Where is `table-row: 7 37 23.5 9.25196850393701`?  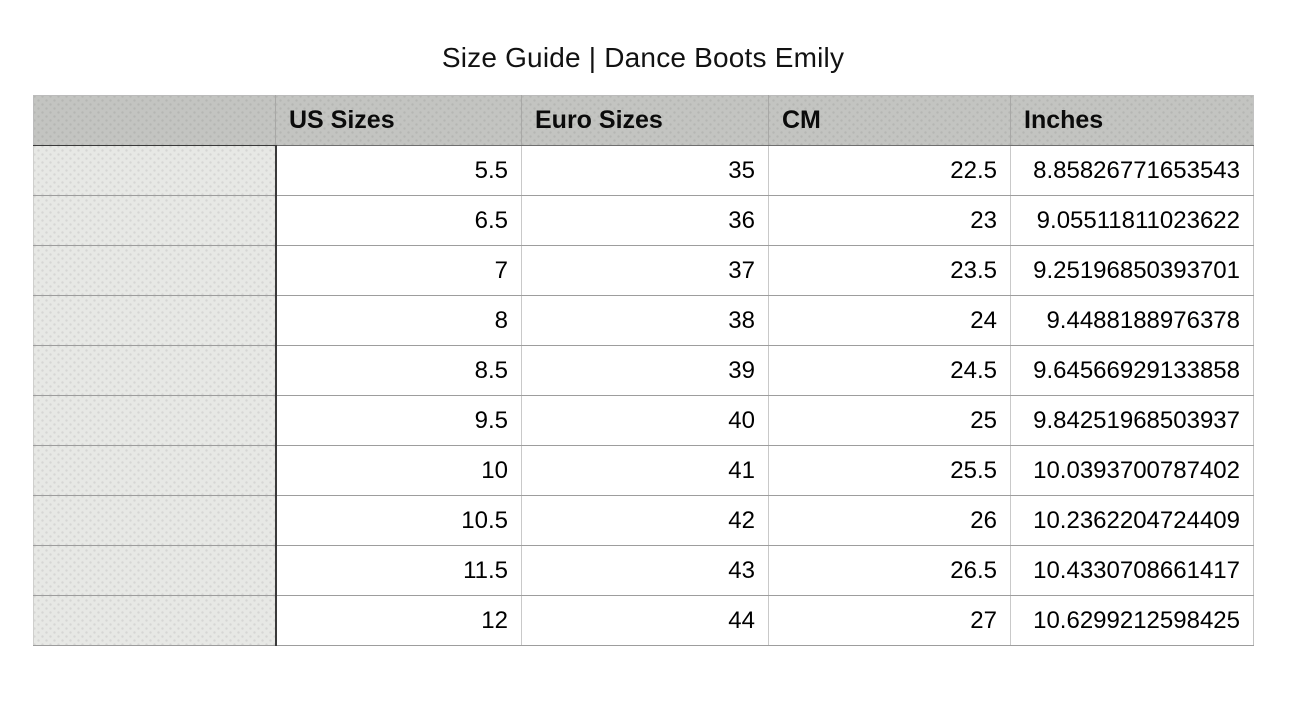 table-row: 7 37 23.5 9.25196850393701 is located at coordinates (643, 270).